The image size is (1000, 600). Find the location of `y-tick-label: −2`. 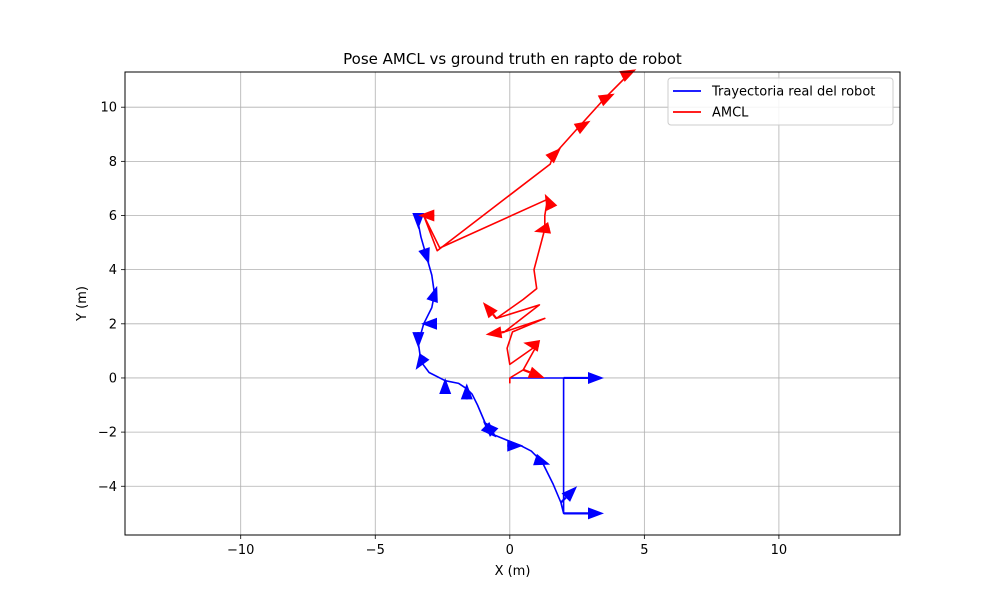

y-tick-label: −2 is located at coordinates (107, 433).